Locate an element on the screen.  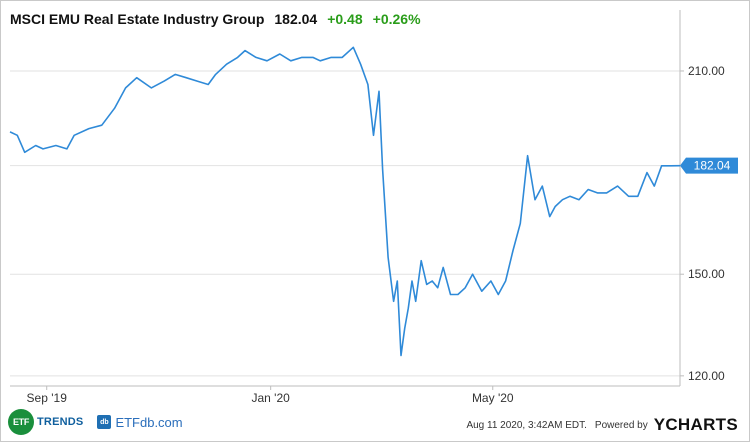
partner-logos: ETF TRENDS db ETFdb.com is located at coordinates (95, 422).